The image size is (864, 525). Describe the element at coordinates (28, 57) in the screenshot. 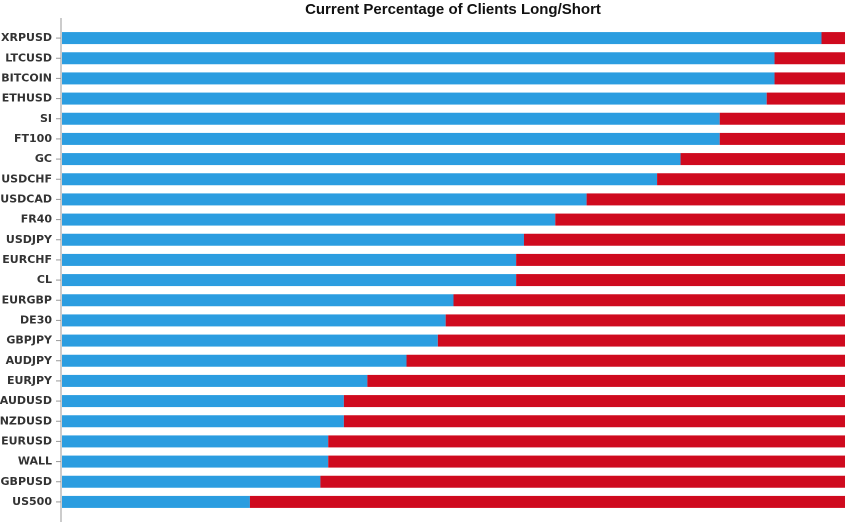

I see `y-tick-label: LTCUSD` at that location.